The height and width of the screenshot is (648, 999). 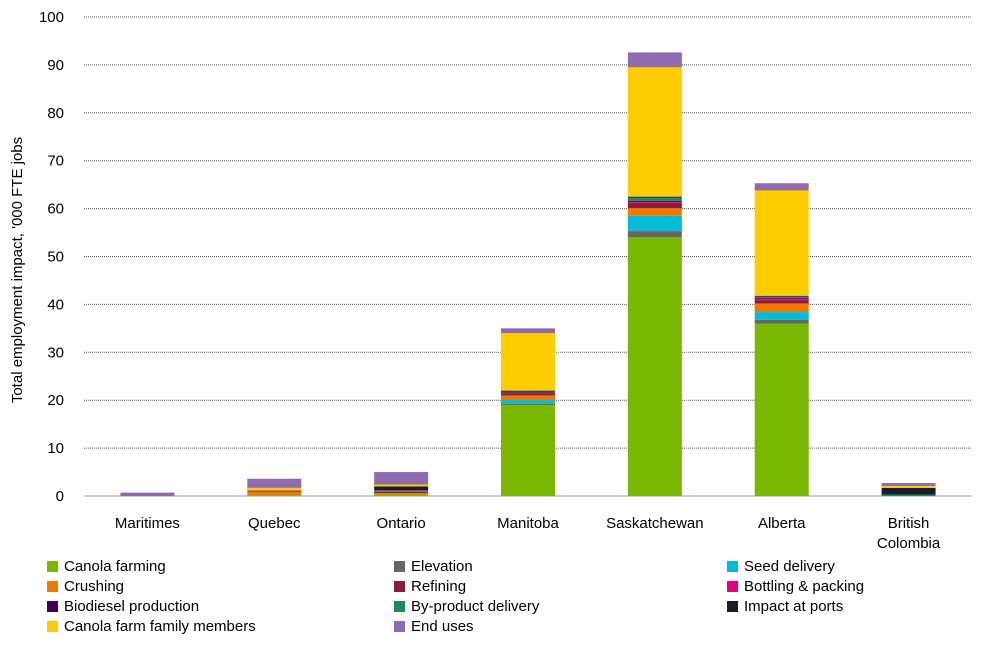 I want to click on legend-item: Elevation, so click(x=433, y=566).